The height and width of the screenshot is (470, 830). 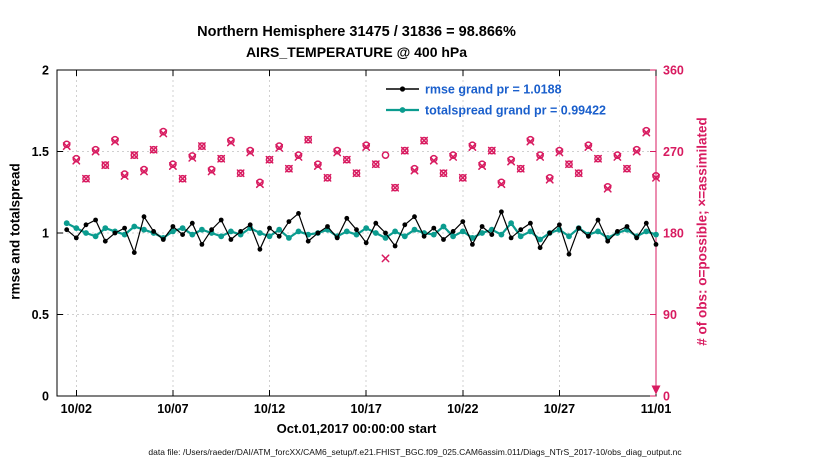 What do you see at coordinates (40, 234) in the screenshot?
I see `left-tick-labels: 0 0.5 1 1.5 2` at bounding box center [40, 234].